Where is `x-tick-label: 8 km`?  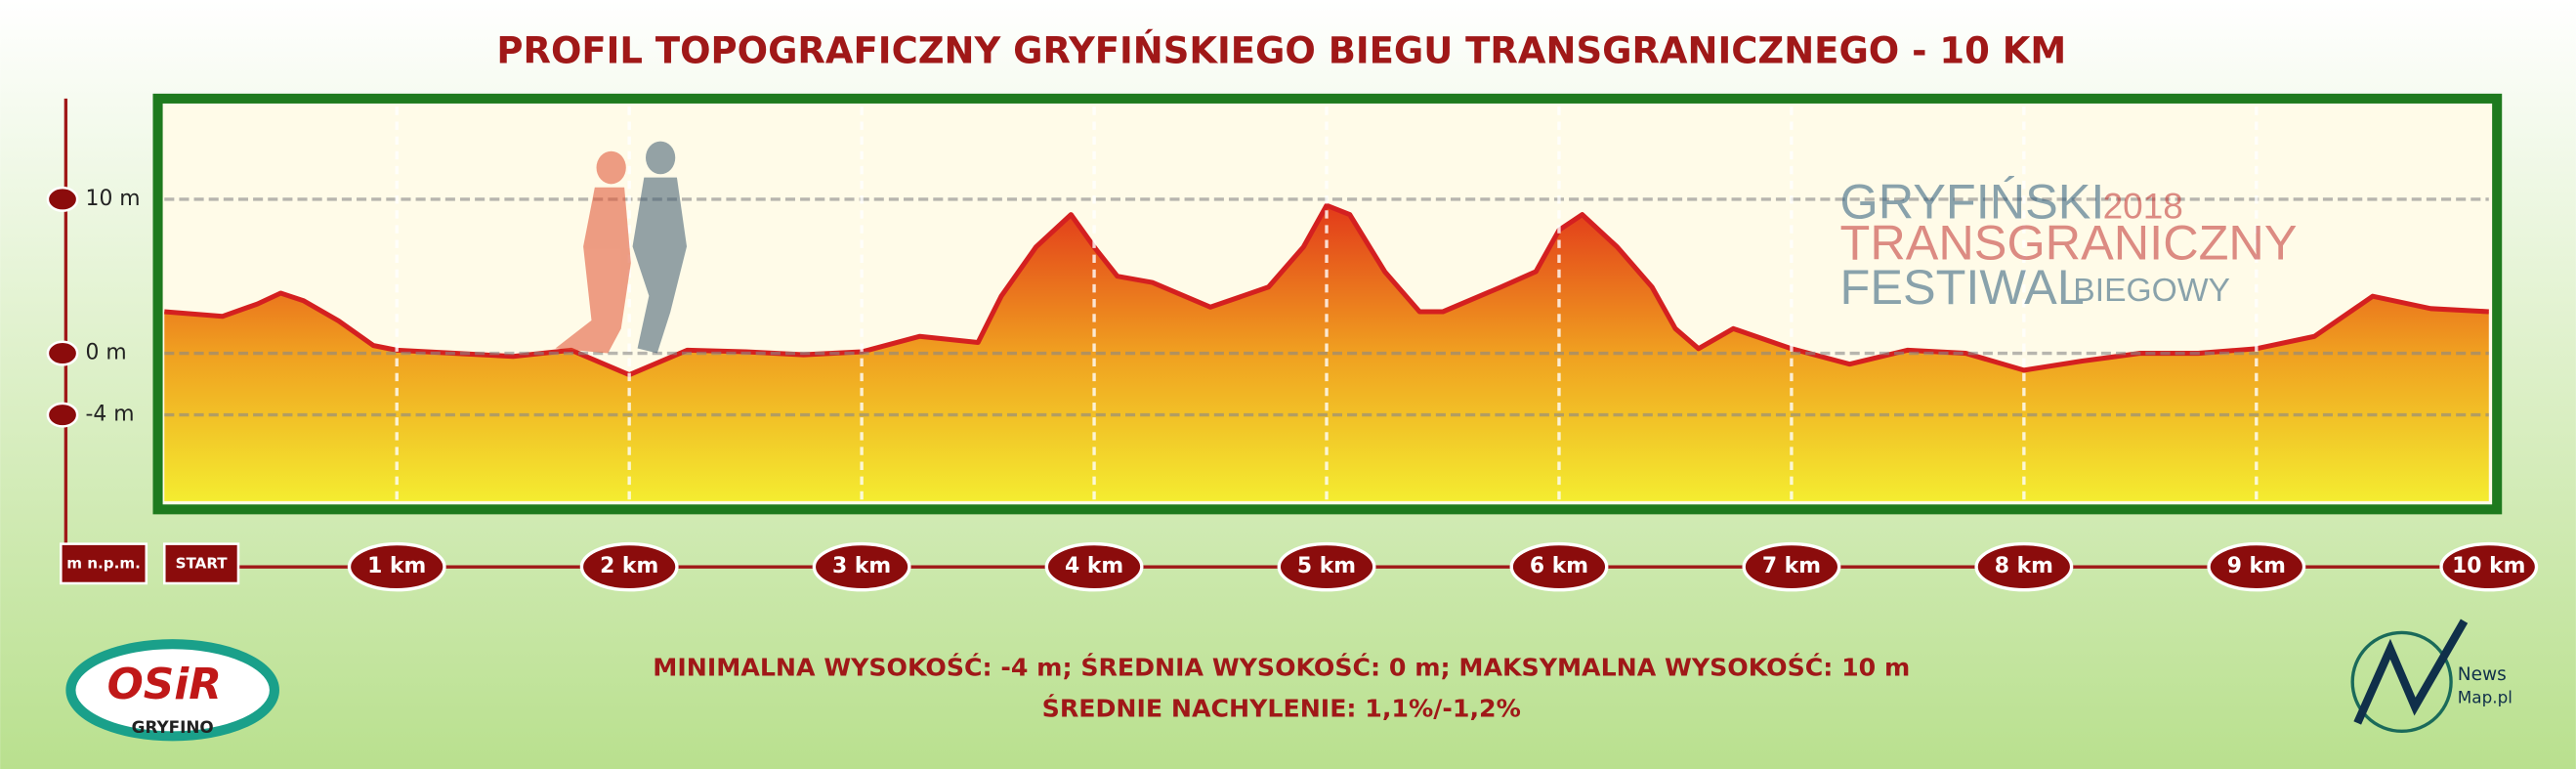 x-tick-label: 8 km is located at coordinates (2024, 566).